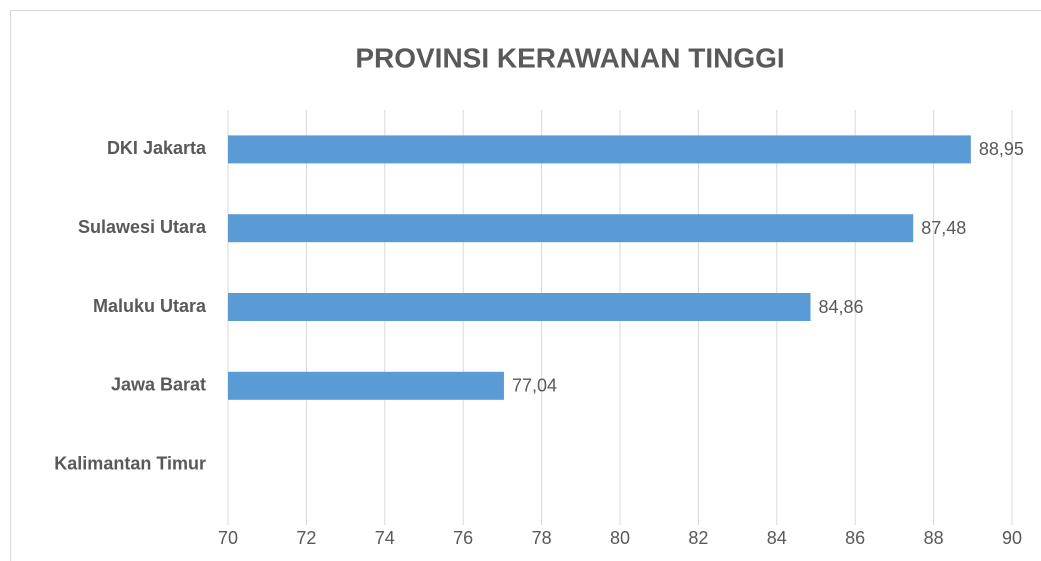 This screenshot has height=561, width=1041. What do you see at coordinates (943, 228) in the screenshot?
I see `data-label: 87,48` at bounding box center [943, 228].